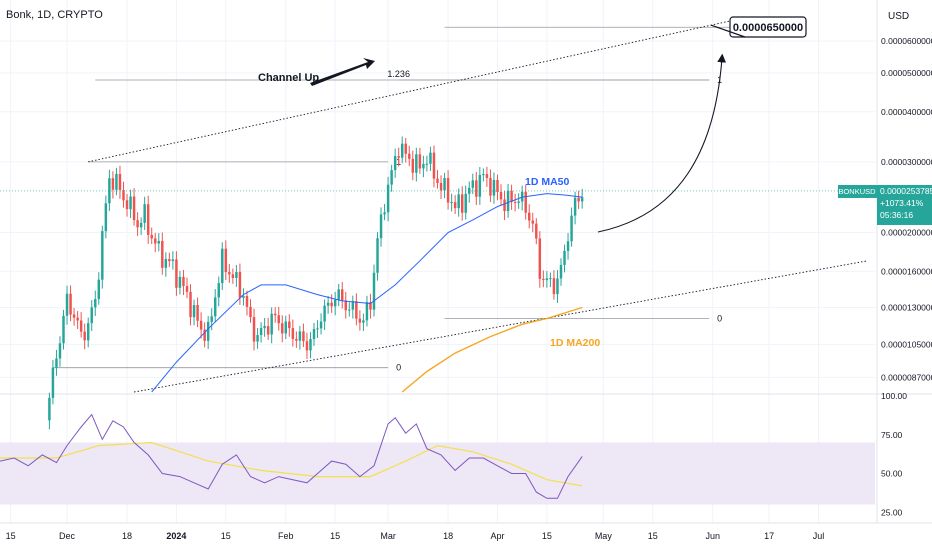 This screenshot has width=932, height=550. I want to click on currency-label: USD, so click(899, 16).